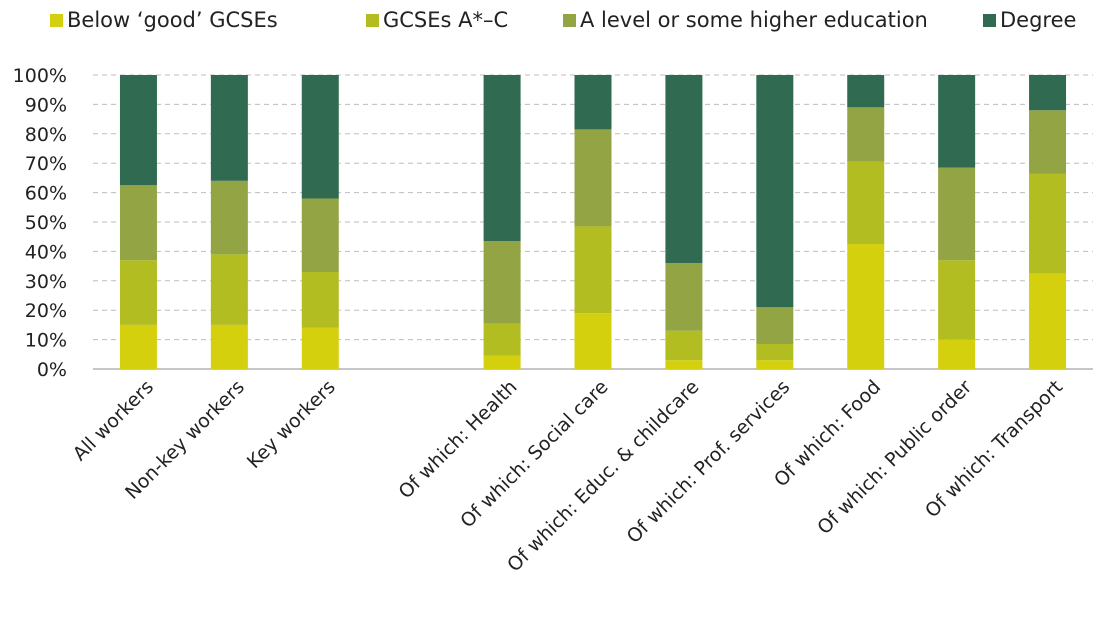 This screenshot has width=1120, height=619. What do you see at coordinates (46, 282) in the screenshot?
I see `y-tick-label: 30%` at bounding box center [46, 282].